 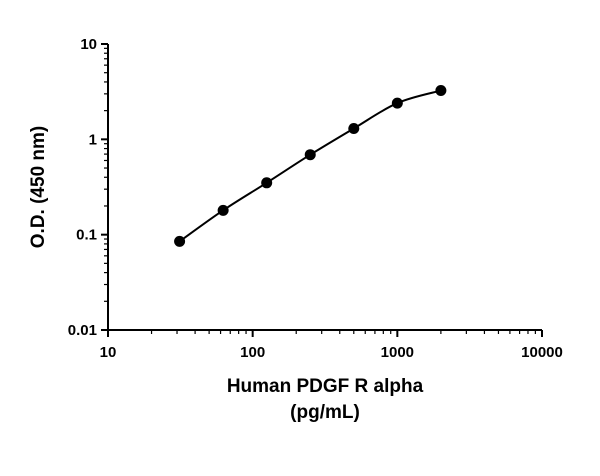 What do you see at coordinates (82, 330) in the screenshot?
I see `y-tick-label: 0.01` at bounding box center [82, 330].